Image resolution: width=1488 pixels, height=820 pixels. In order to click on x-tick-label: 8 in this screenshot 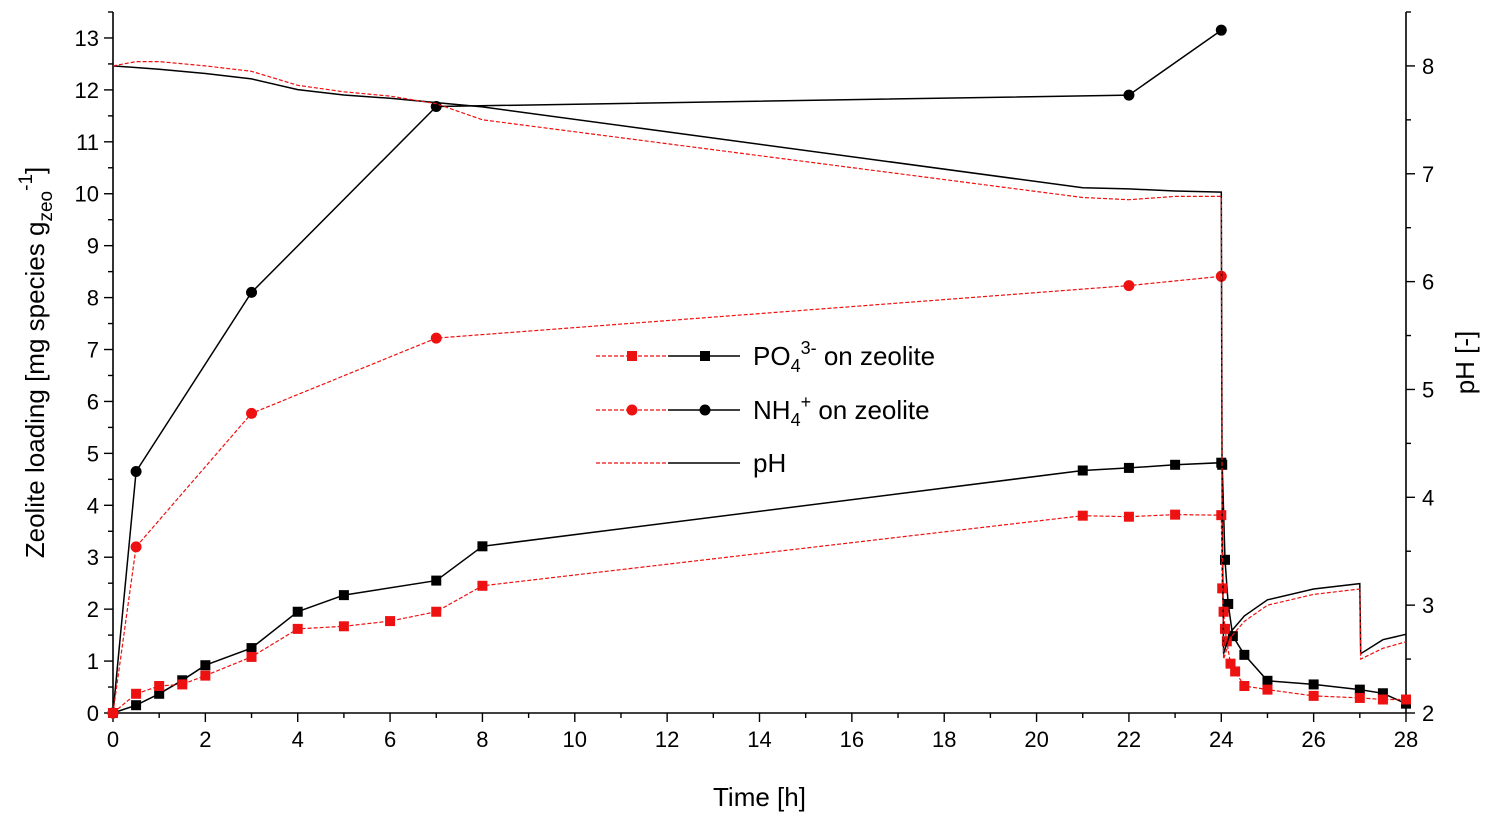, I will do `click(482, 739)`.